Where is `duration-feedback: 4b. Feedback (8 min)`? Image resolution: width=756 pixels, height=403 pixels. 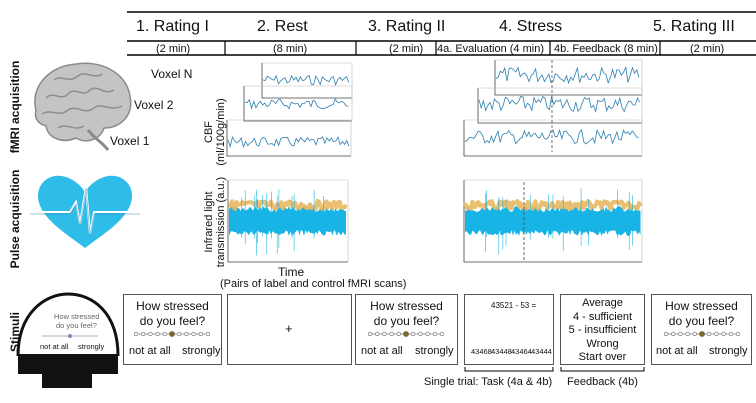 duration-feedback: 4b. Feedback (8 min) is located at coordinates (606, 49).